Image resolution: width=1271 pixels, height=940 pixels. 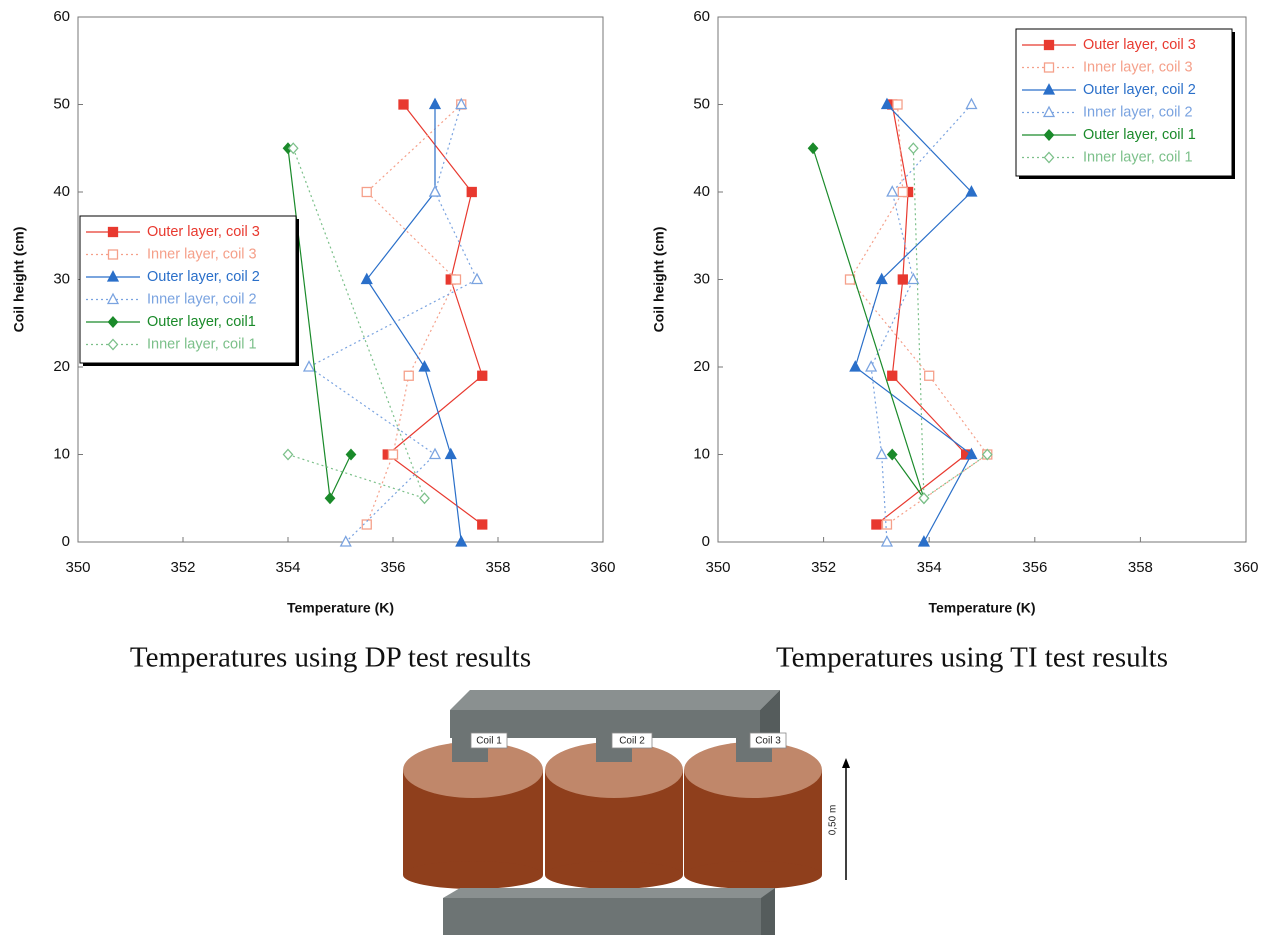 What do you see at coordinates (602, 567) in the screenshot?
I see `x-tick-label: 360` at bounding box center [602, 567].